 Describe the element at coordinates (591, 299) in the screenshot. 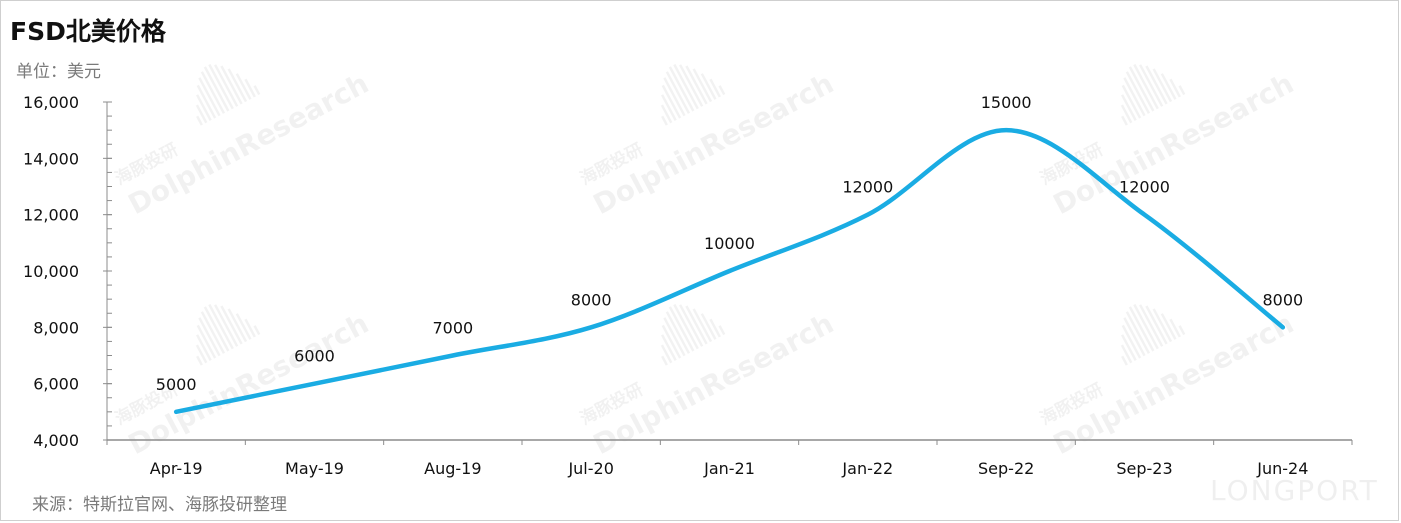

I see `data-label: 8000` at that location.